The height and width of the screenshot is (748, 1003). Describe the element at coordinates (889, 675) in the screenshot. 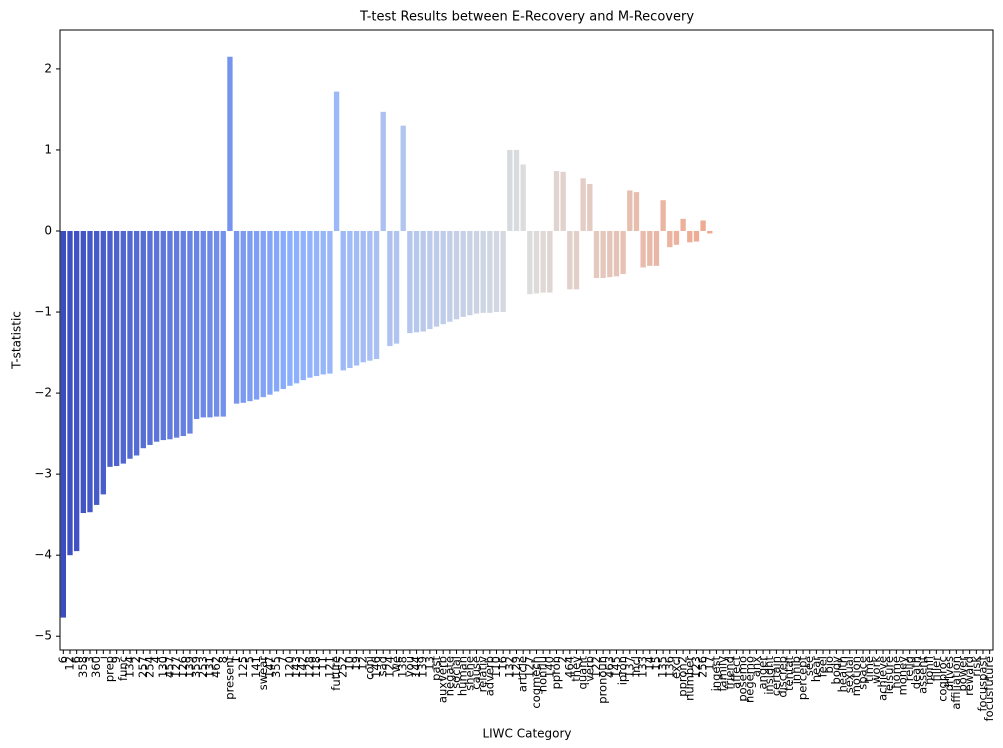

I see `x-tick-label: leisure` at that location.